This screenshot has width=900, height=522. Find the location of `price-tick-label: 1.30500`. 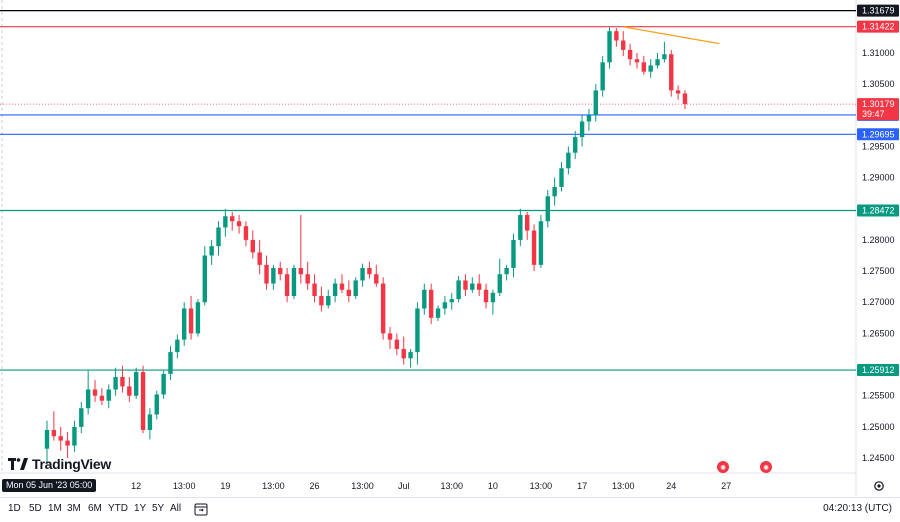

price-tick-label: 1.30500 is located at coordinates (878, 84).